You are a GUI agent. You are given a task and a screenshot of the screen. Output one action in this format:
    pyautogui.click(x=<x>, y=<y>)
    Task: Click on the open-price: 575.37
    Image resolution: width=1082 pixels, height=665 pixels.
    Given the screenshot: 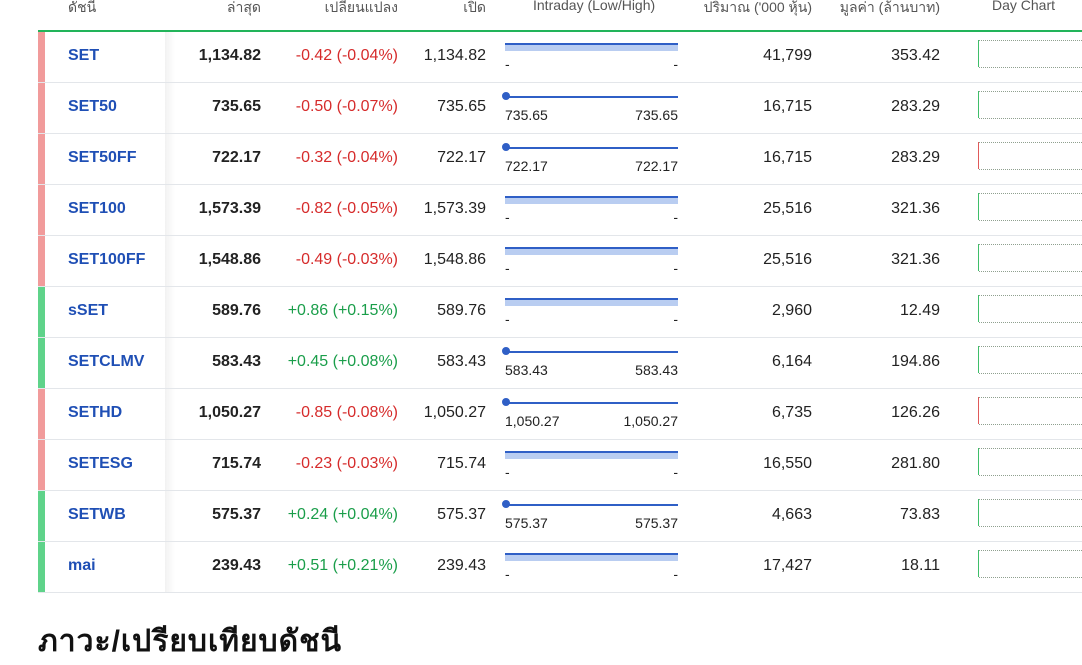 What is the action you would take?
    pyautogui.click(x=461, y=514)
    